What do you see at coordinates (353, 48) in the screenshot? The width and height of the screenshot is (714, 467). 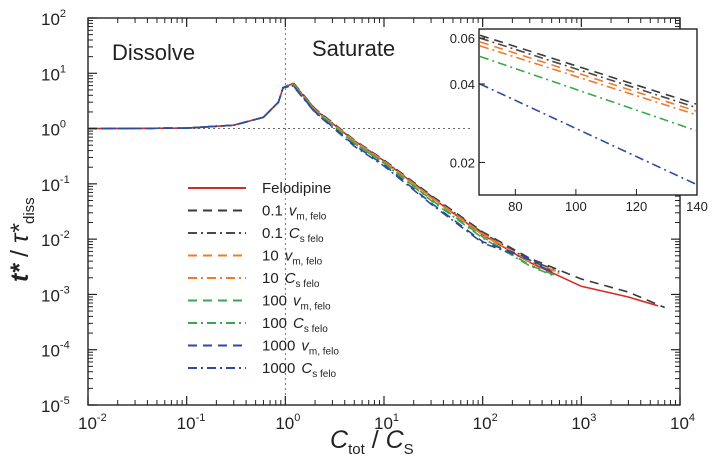 I see `region-label-saturate: Saturate` at bounding box center [353, 48].